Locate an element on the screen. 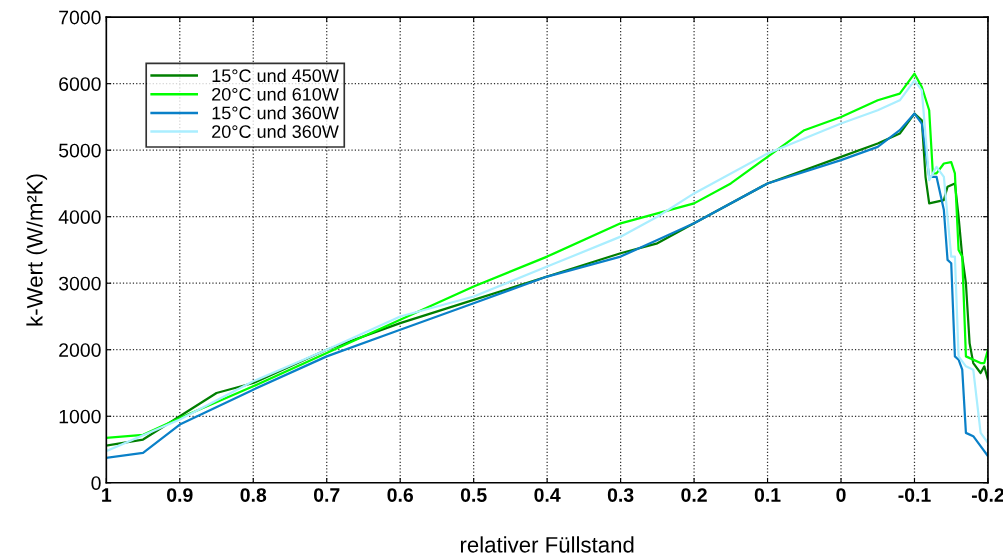 This screenshot has height=553, width=1003. y-tick-label: 6000 is located at coordinates (80, 84).